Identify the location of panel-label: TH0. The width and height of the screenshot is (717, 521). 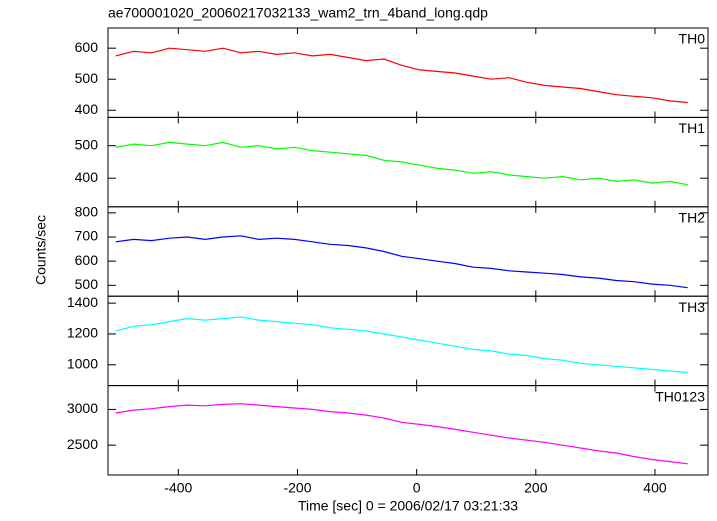
(692, 39).